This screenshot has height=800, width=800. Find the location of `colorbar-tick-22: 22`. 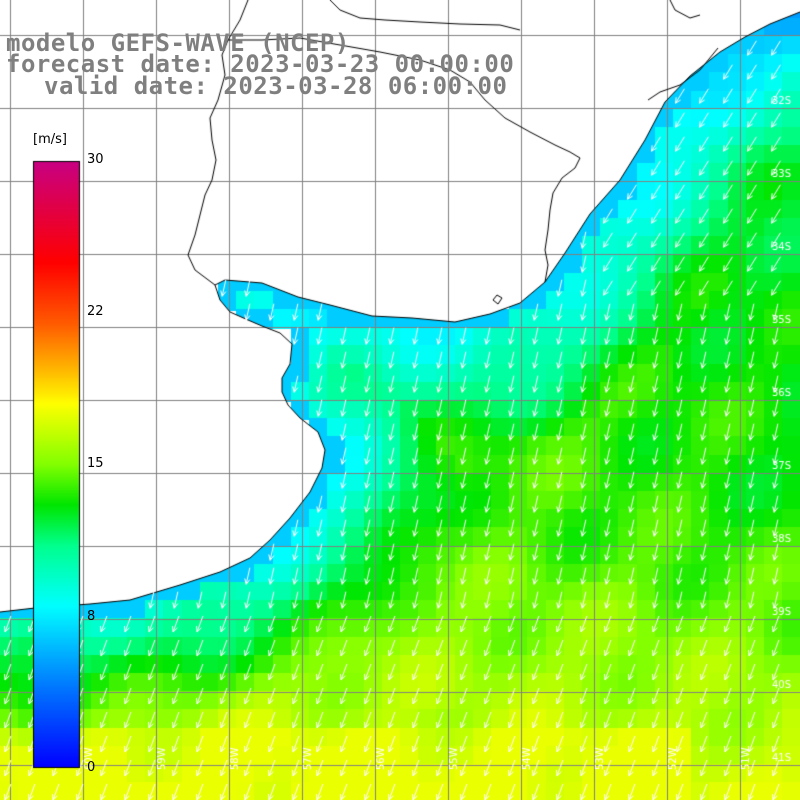

colorbar-tick-22: 22 is located at coordinates (95, 311).